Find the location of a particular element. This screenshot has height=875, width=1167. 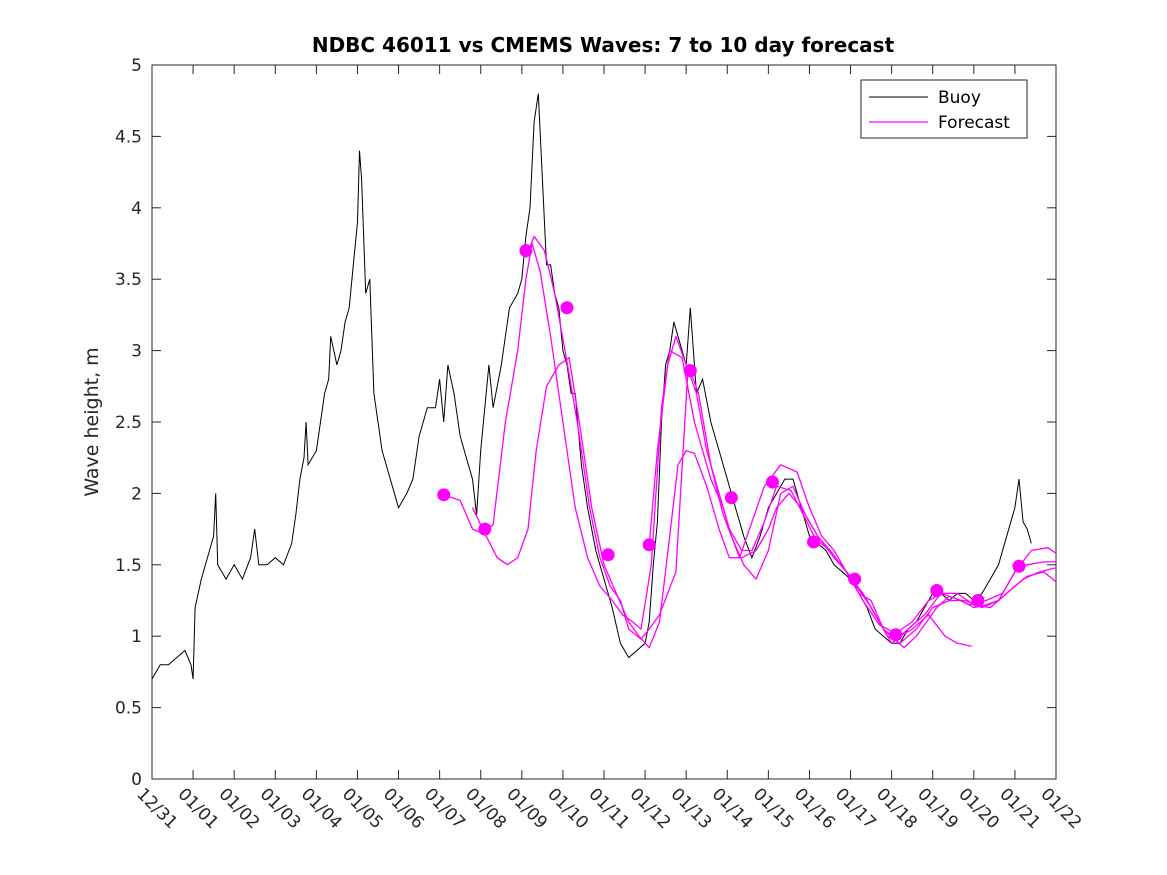

x-tick-label: 01/22 is located at coordinates (1060, 808).